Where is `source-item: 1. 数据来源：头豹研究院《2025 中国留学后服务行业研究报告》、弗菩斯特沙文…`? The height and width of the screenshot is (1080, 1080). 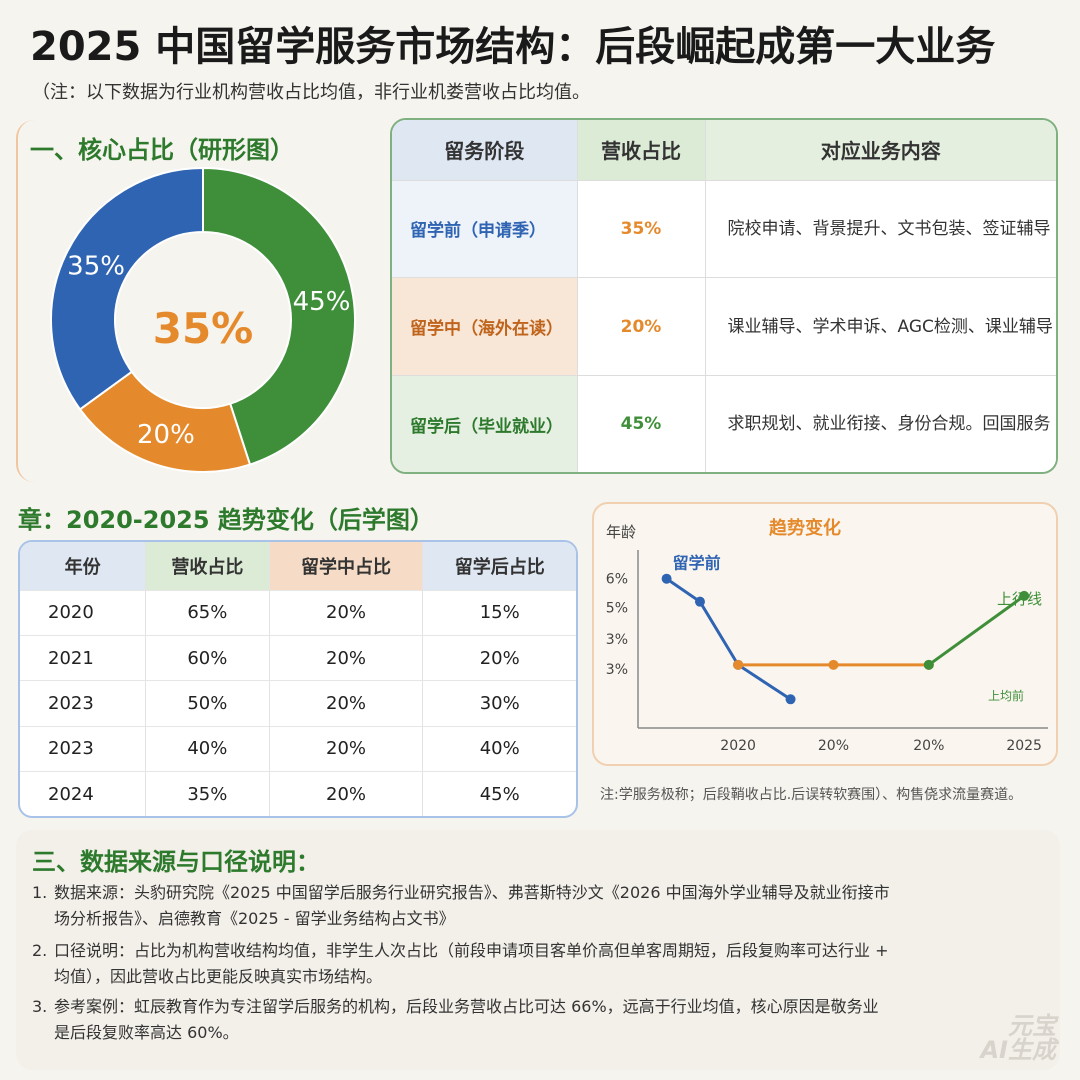
source-item: 1. 数据来源：头豹研究院《2025 中国留学后服务行业研究报告》、弗菩斯特沙文… is located at coordinates (462, 905).